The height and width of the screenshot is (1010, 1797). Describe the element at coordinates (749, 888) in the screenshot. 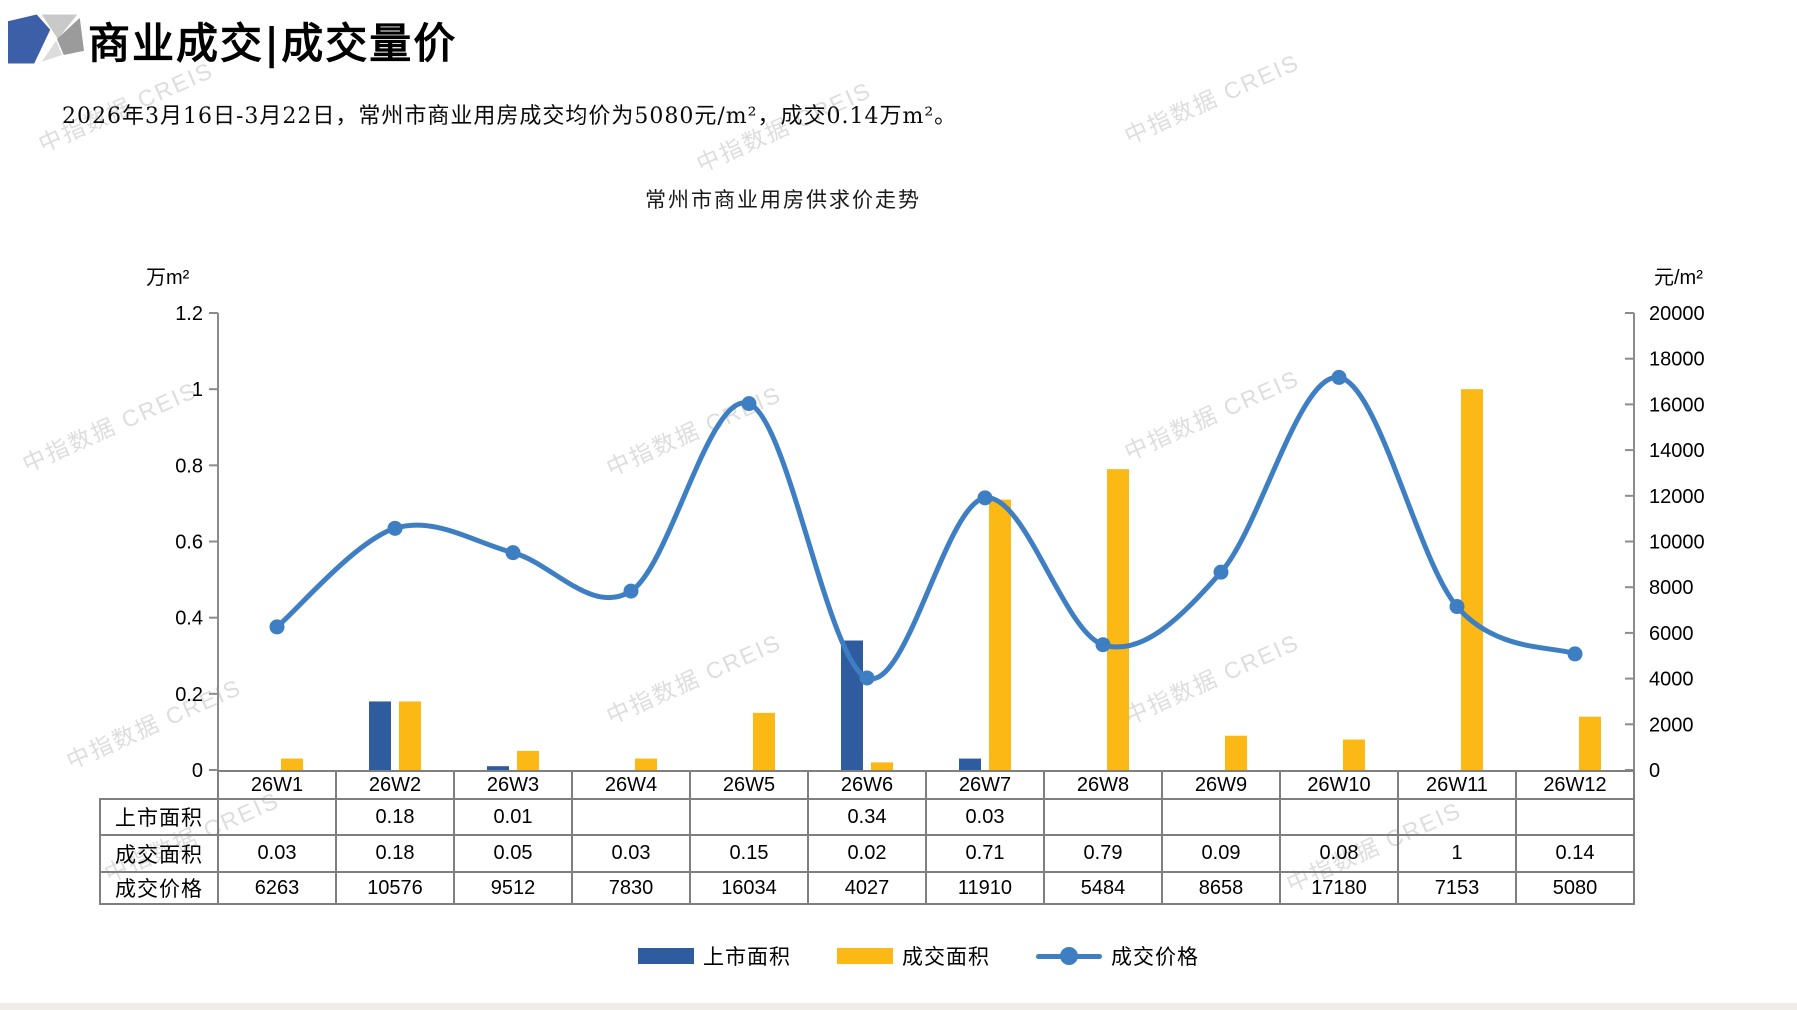

I see `table-cell: 16034` at that location.